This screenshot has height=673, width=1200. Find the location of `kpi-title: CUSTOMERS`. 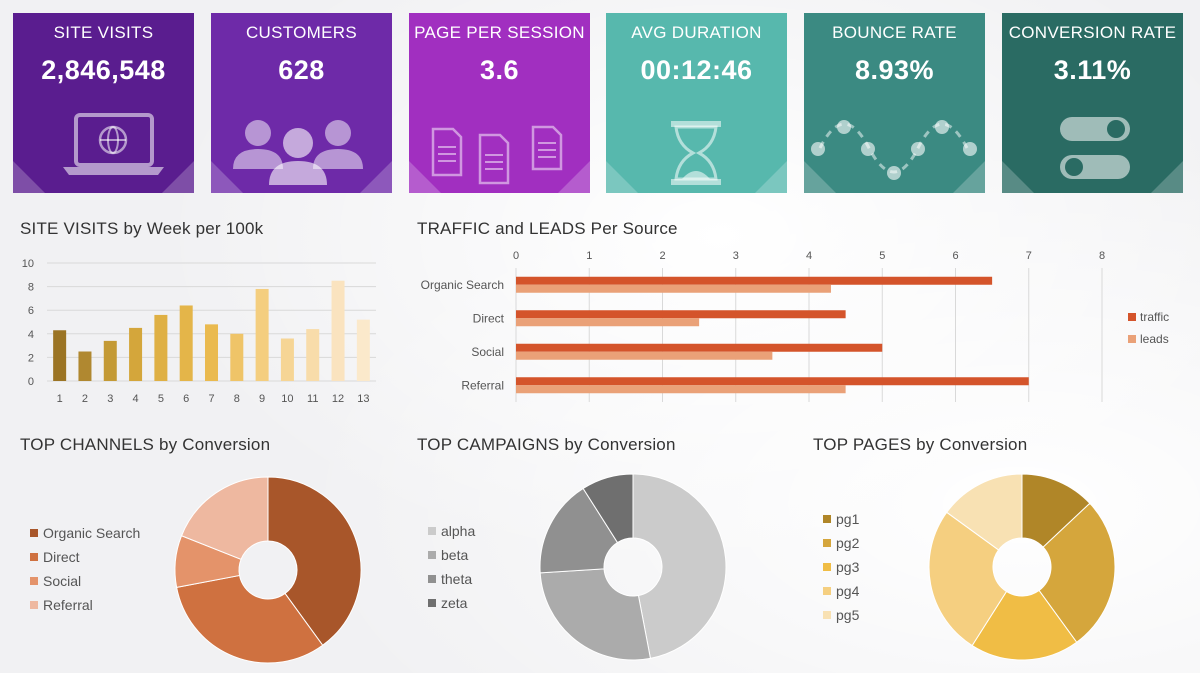

kpi-title: CUSTOMERS is located at coordinates (301, 32).